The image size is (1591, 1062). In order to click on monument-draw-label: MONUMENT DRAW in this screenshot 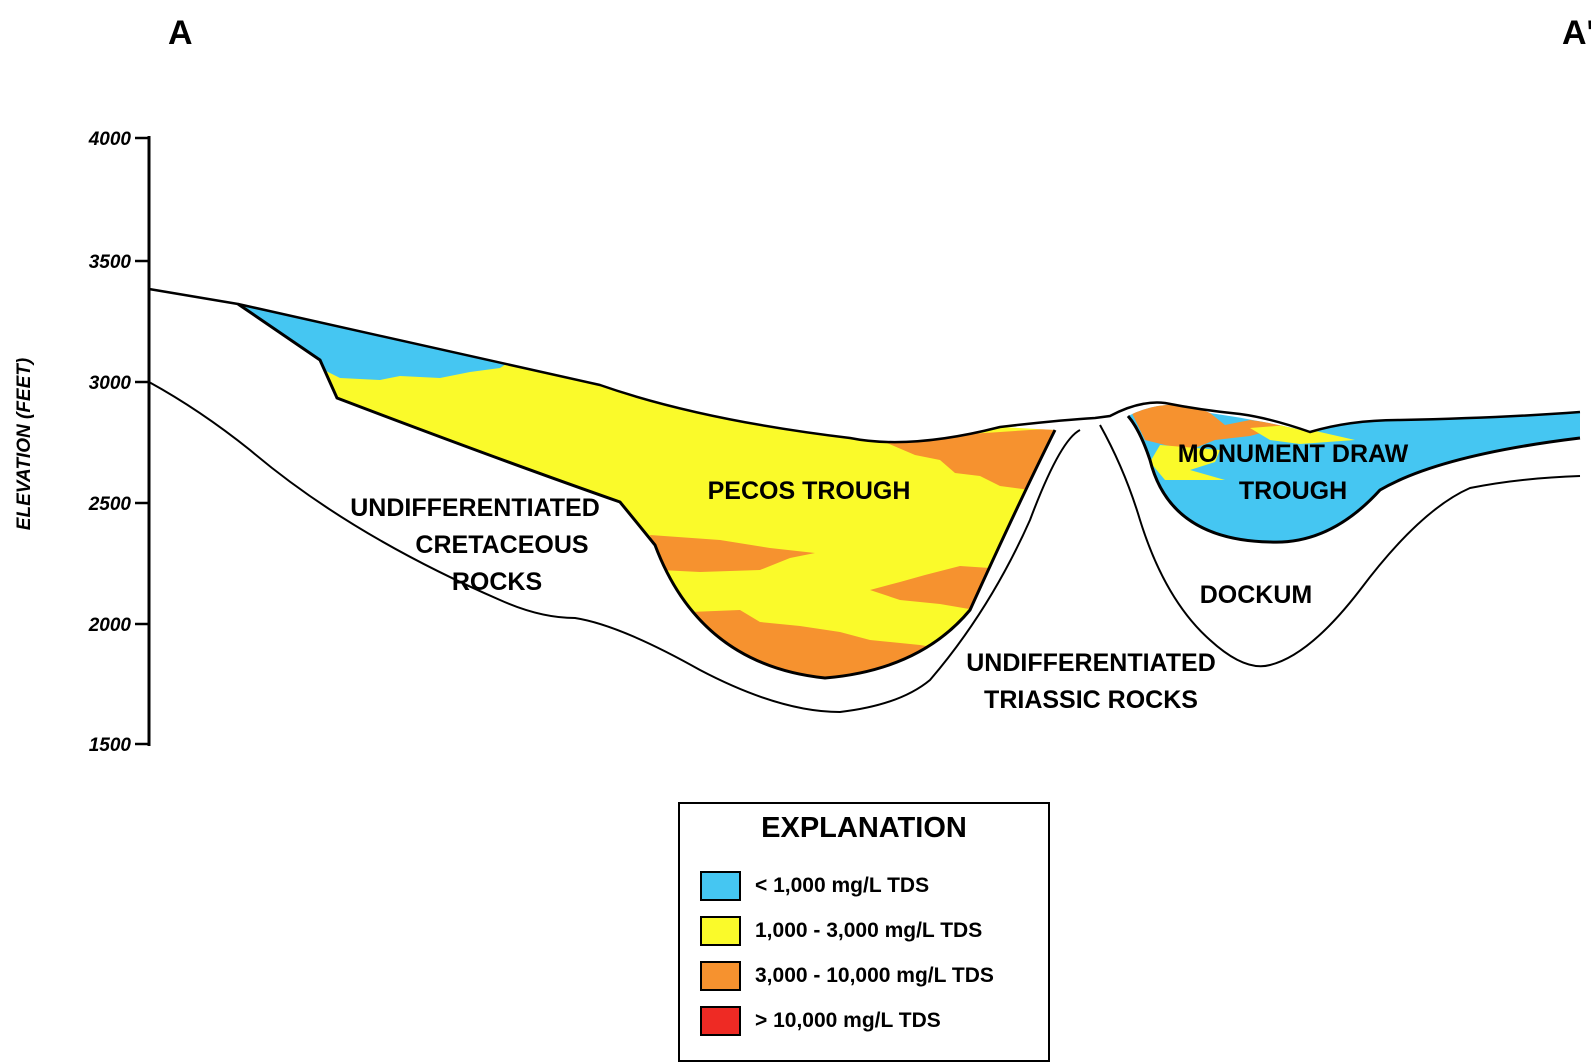, I will do `click(1293, 454)`.